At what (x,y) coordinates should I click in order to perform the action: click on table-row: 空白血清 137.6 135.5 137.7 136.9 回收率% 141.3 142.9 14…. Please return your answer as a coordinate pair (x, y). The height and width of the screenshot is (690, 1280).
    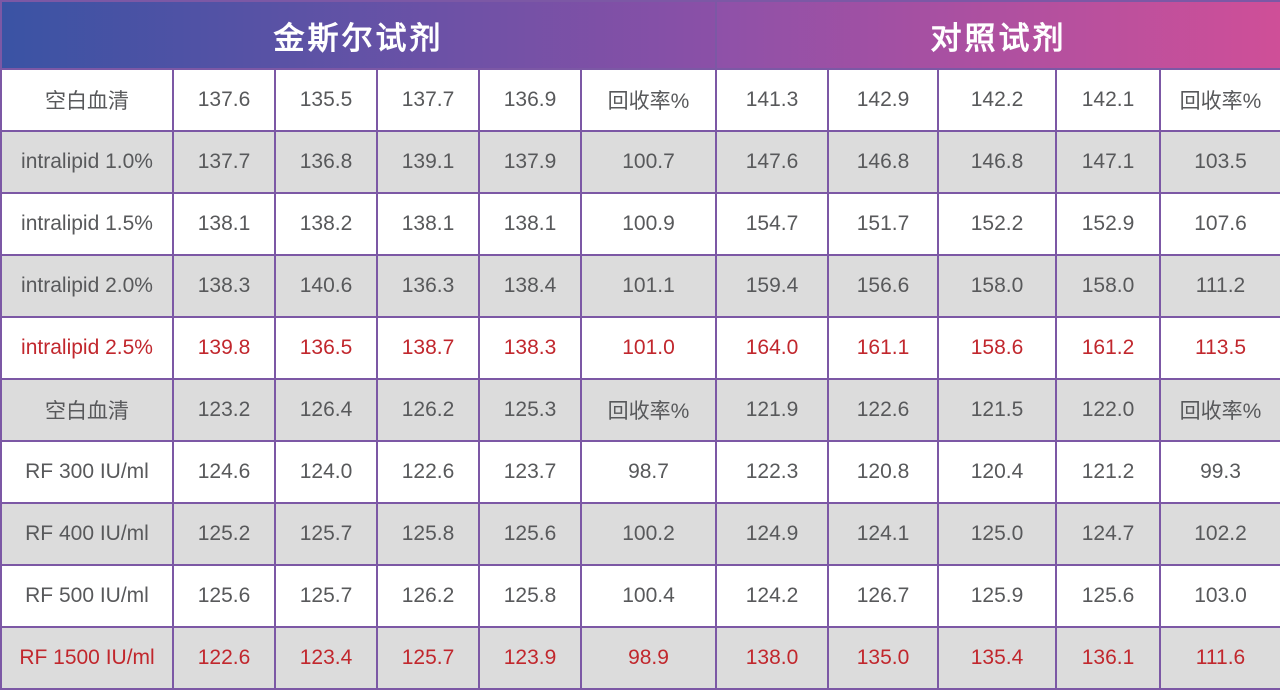
    Looking at the image, I should click on (640, 100).